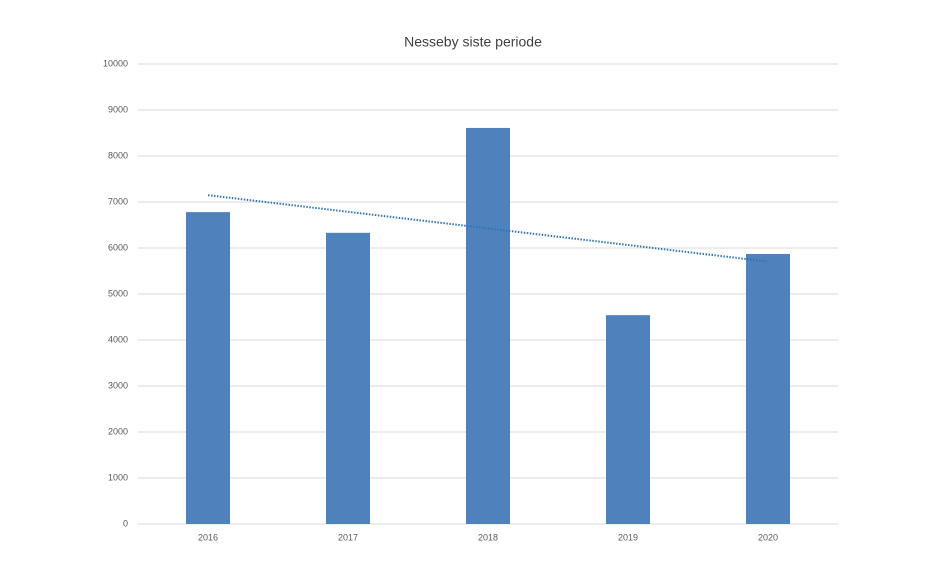 The image size is (945, 569). What do you see at coordinates (118, 293) in the screenshot?
I see `y-tick-label: 5000` at bounding box center [118, 293].